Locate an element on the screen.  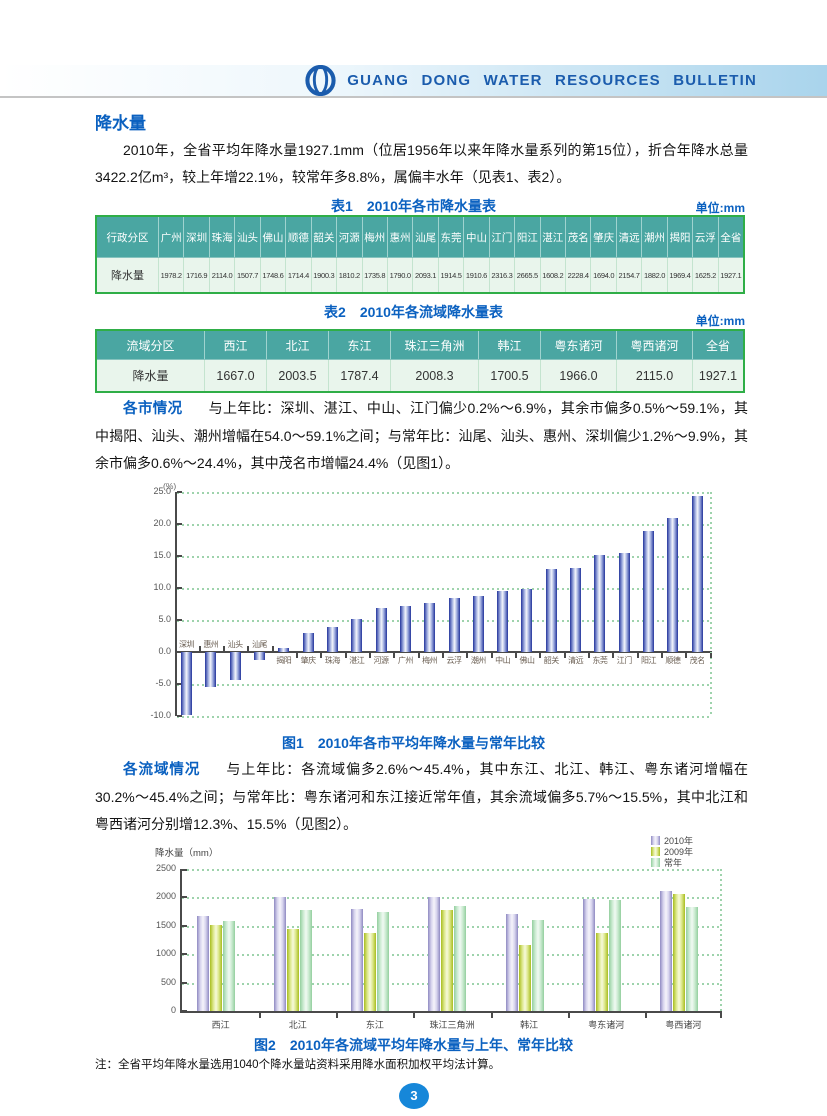
legend-label: 2009年 is located at coordinates (679, 852).